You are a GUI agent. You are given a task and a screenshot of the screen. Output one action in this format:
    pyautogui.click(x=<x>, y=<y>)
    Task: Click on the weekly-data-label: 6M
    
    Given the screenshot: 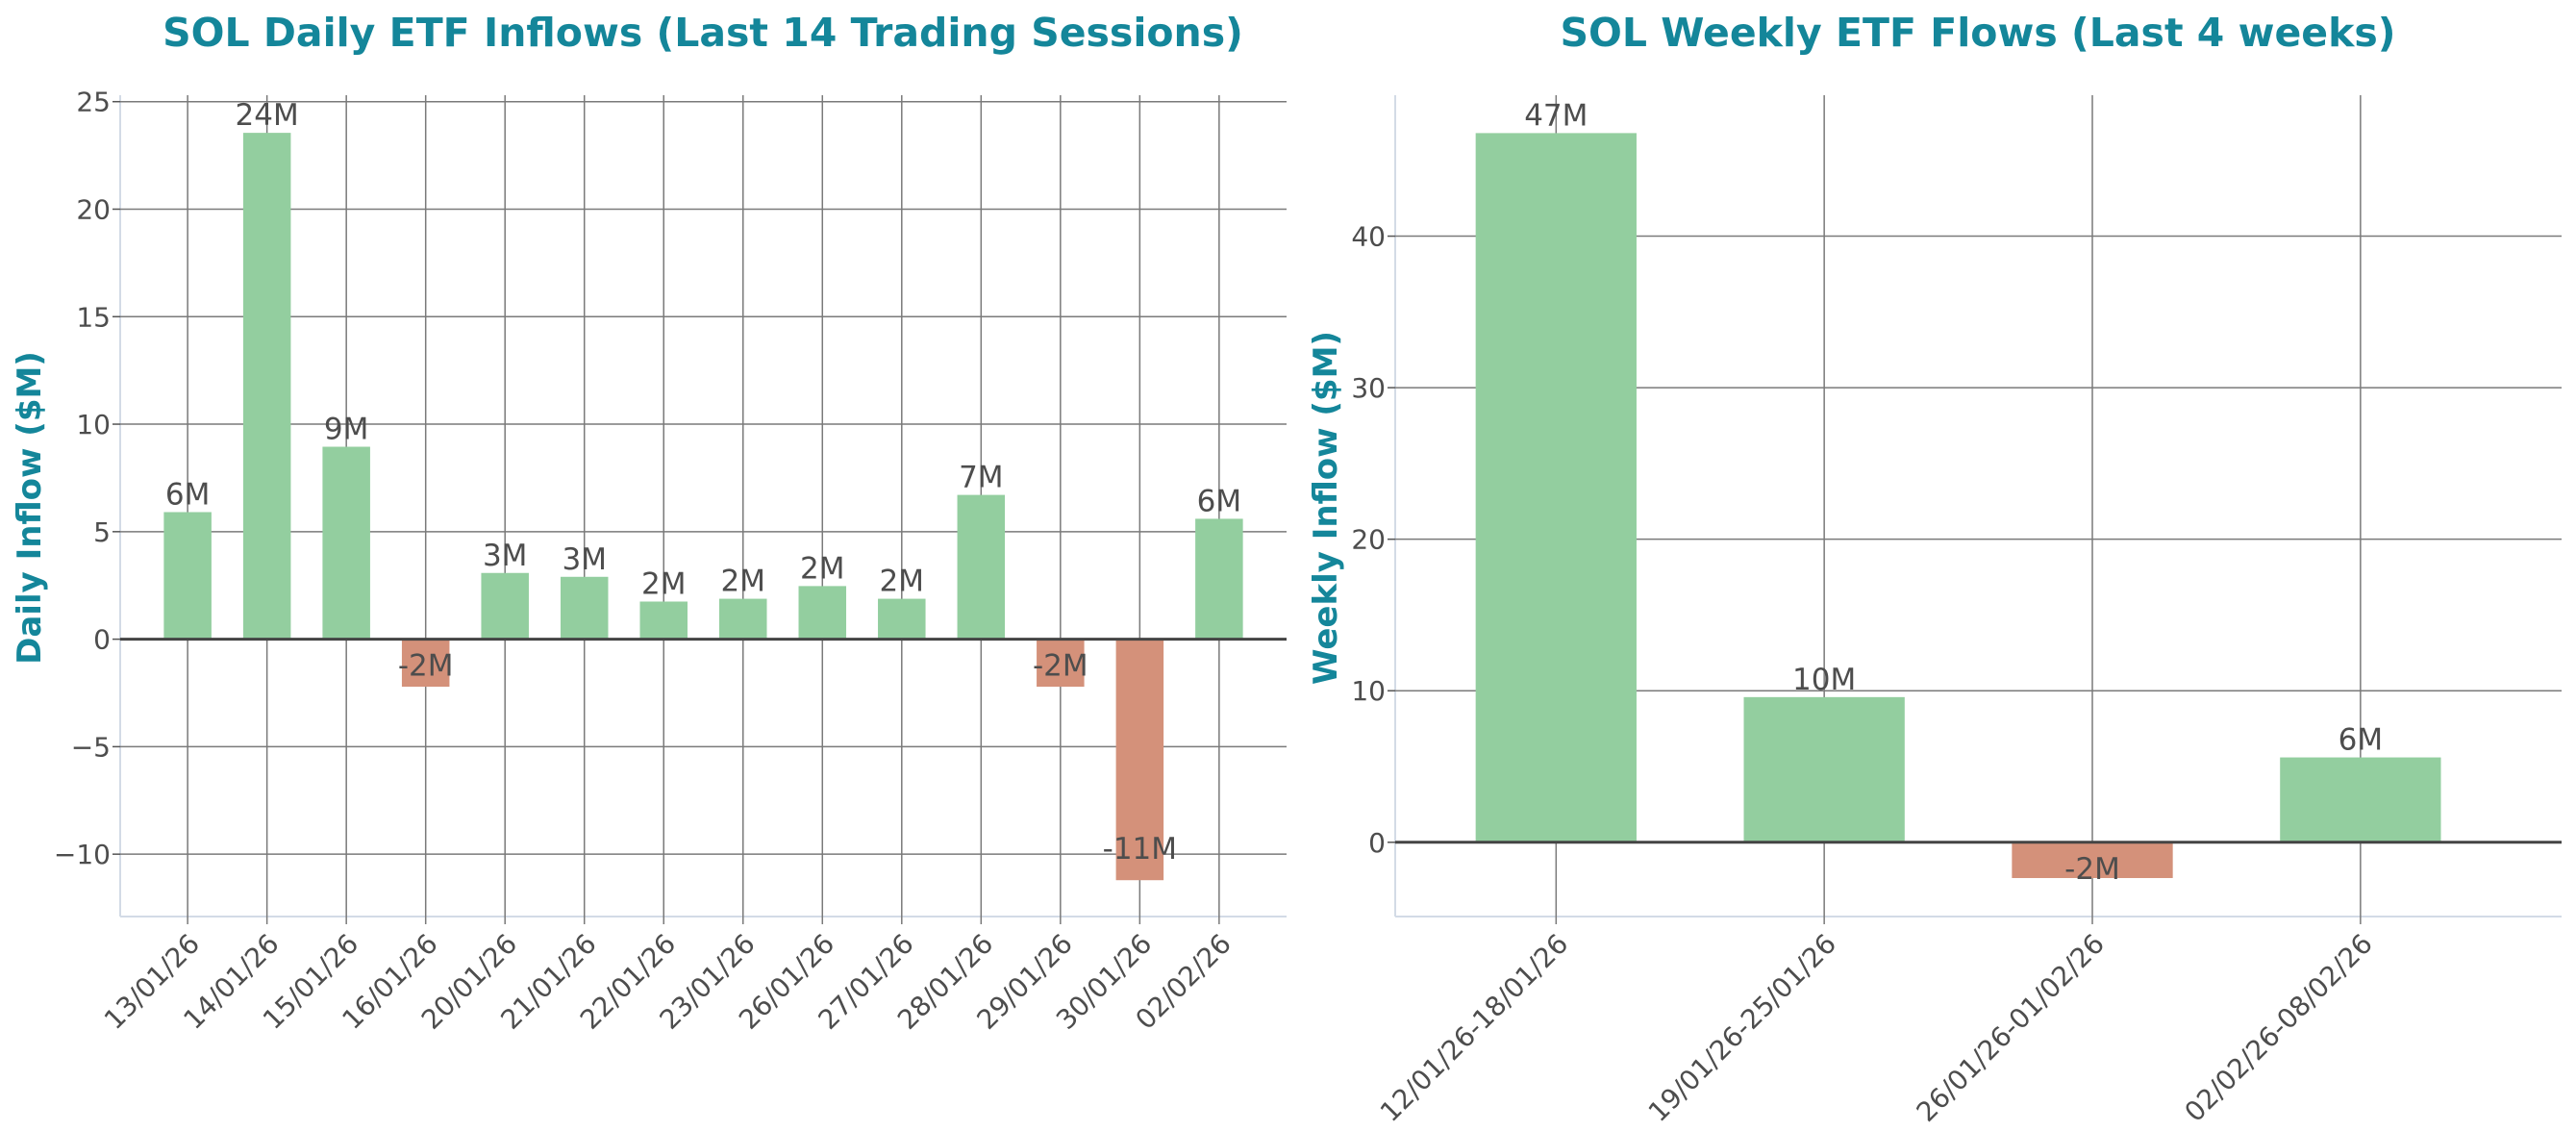 What is the action you would take?
    pyautogui.click(x=2360, y=740)
    